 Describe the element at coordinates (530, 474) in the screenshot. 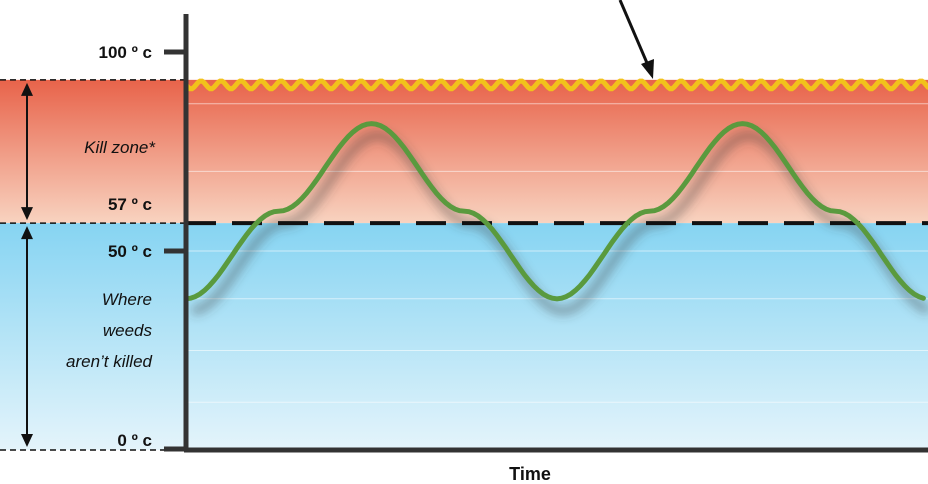

I see `x-axis-title: Time` at that location.